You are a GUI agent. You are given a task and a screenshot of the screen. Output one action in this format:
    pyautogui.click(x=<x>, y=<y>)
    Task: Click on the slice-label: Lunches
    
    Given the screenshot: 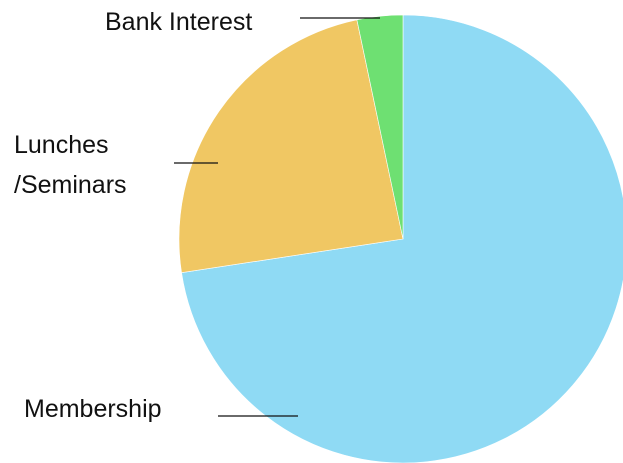 What is the action you would take?
    pyautogui.click(x=61, y=145)
    